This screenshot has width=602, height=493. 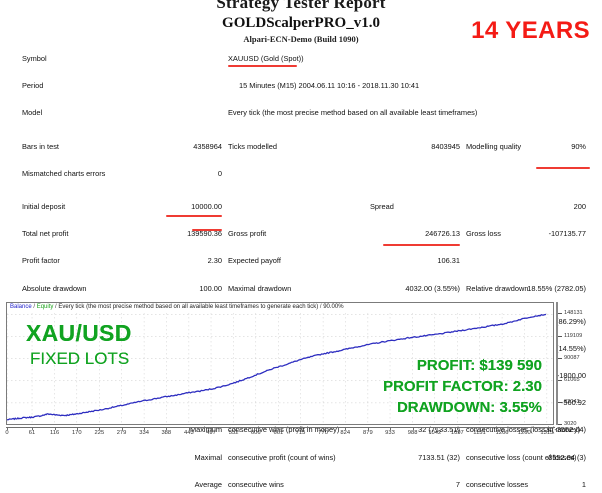 I want to click on annotation-profit: PROFIT: $139 590, so click(x=479, y=365).